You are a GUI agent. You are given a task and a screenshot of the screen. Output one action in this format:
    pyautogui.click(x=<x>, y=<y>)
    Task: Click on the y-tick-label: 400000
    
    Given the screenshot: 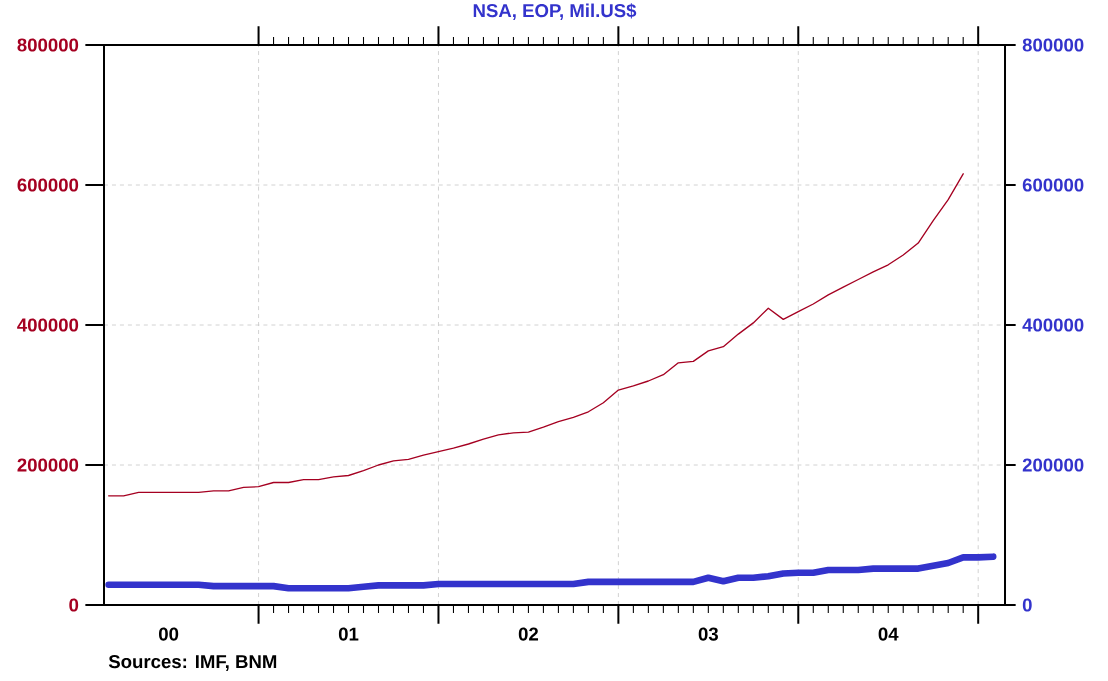 What is the action you would take?
    pyautogui.click(x=48, y=325)
    